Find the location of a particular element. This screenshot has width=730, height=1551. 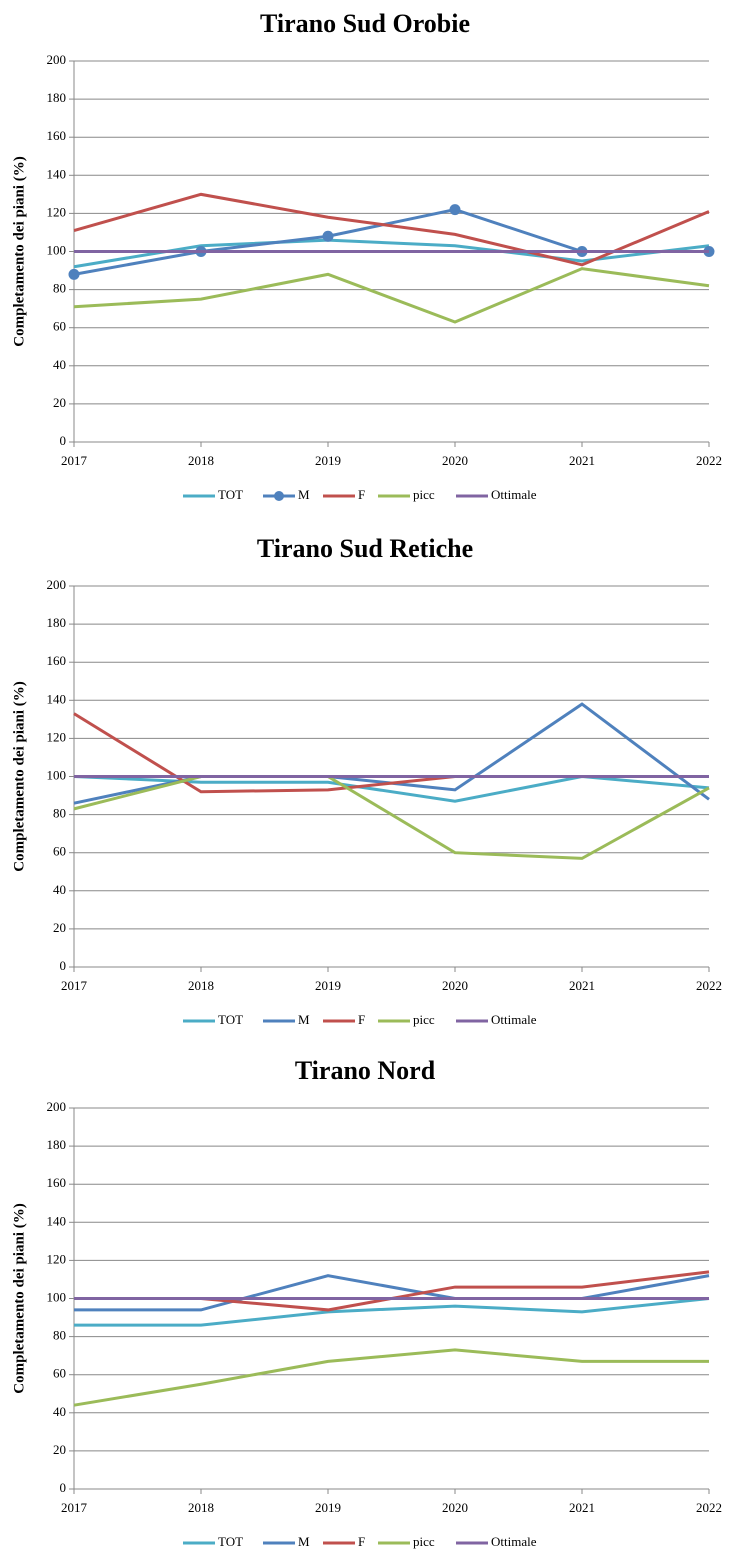

legend-marker is located at coordinates (279, 496).